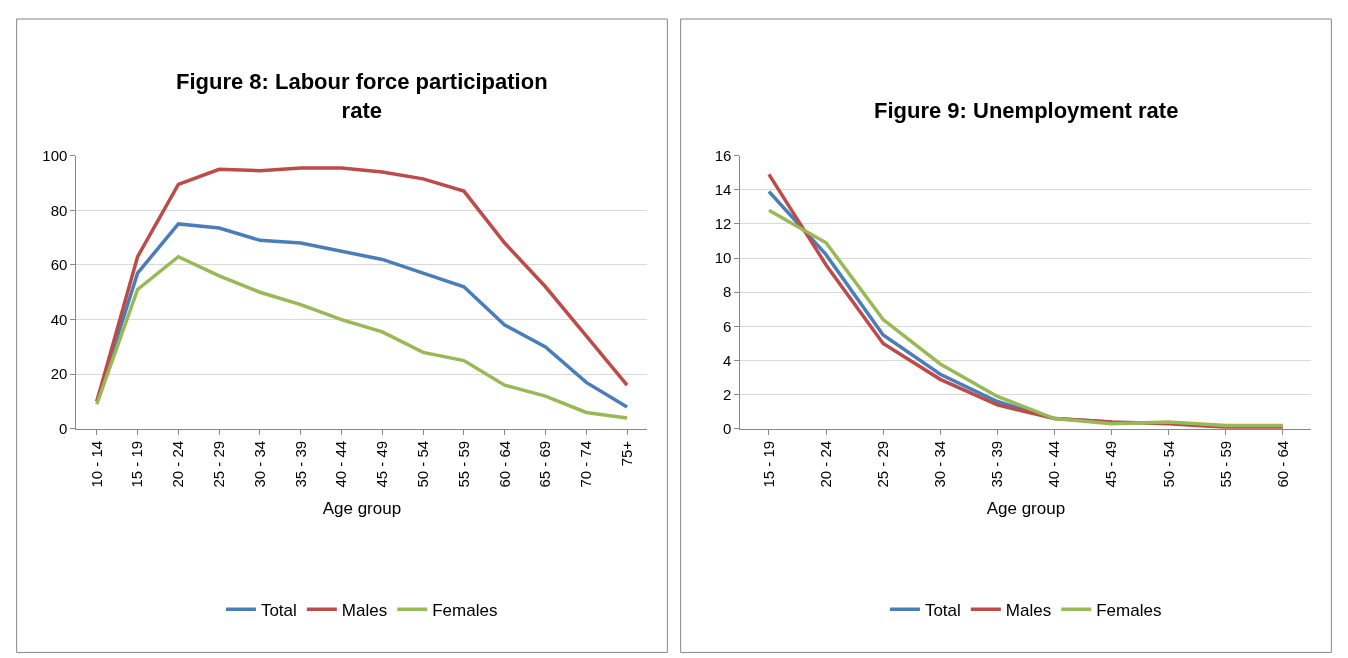  Describe the element at coordinates (545, 464) in the screenshot. I see `x-tick-label: 65 - 69` at that location.